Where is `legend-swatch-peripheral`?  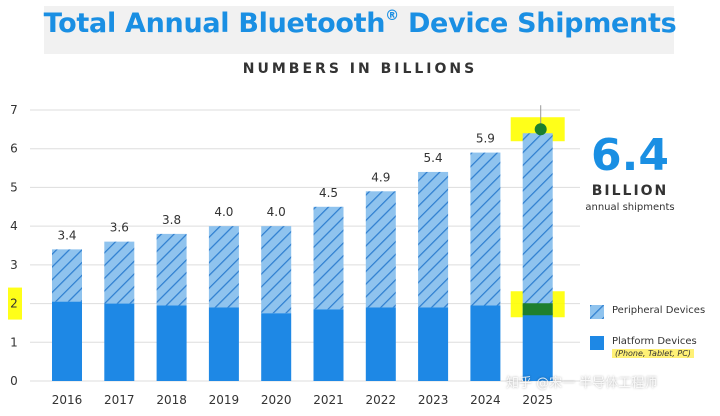
legend-swatch-peripheral is located at coordinates (597, 312).